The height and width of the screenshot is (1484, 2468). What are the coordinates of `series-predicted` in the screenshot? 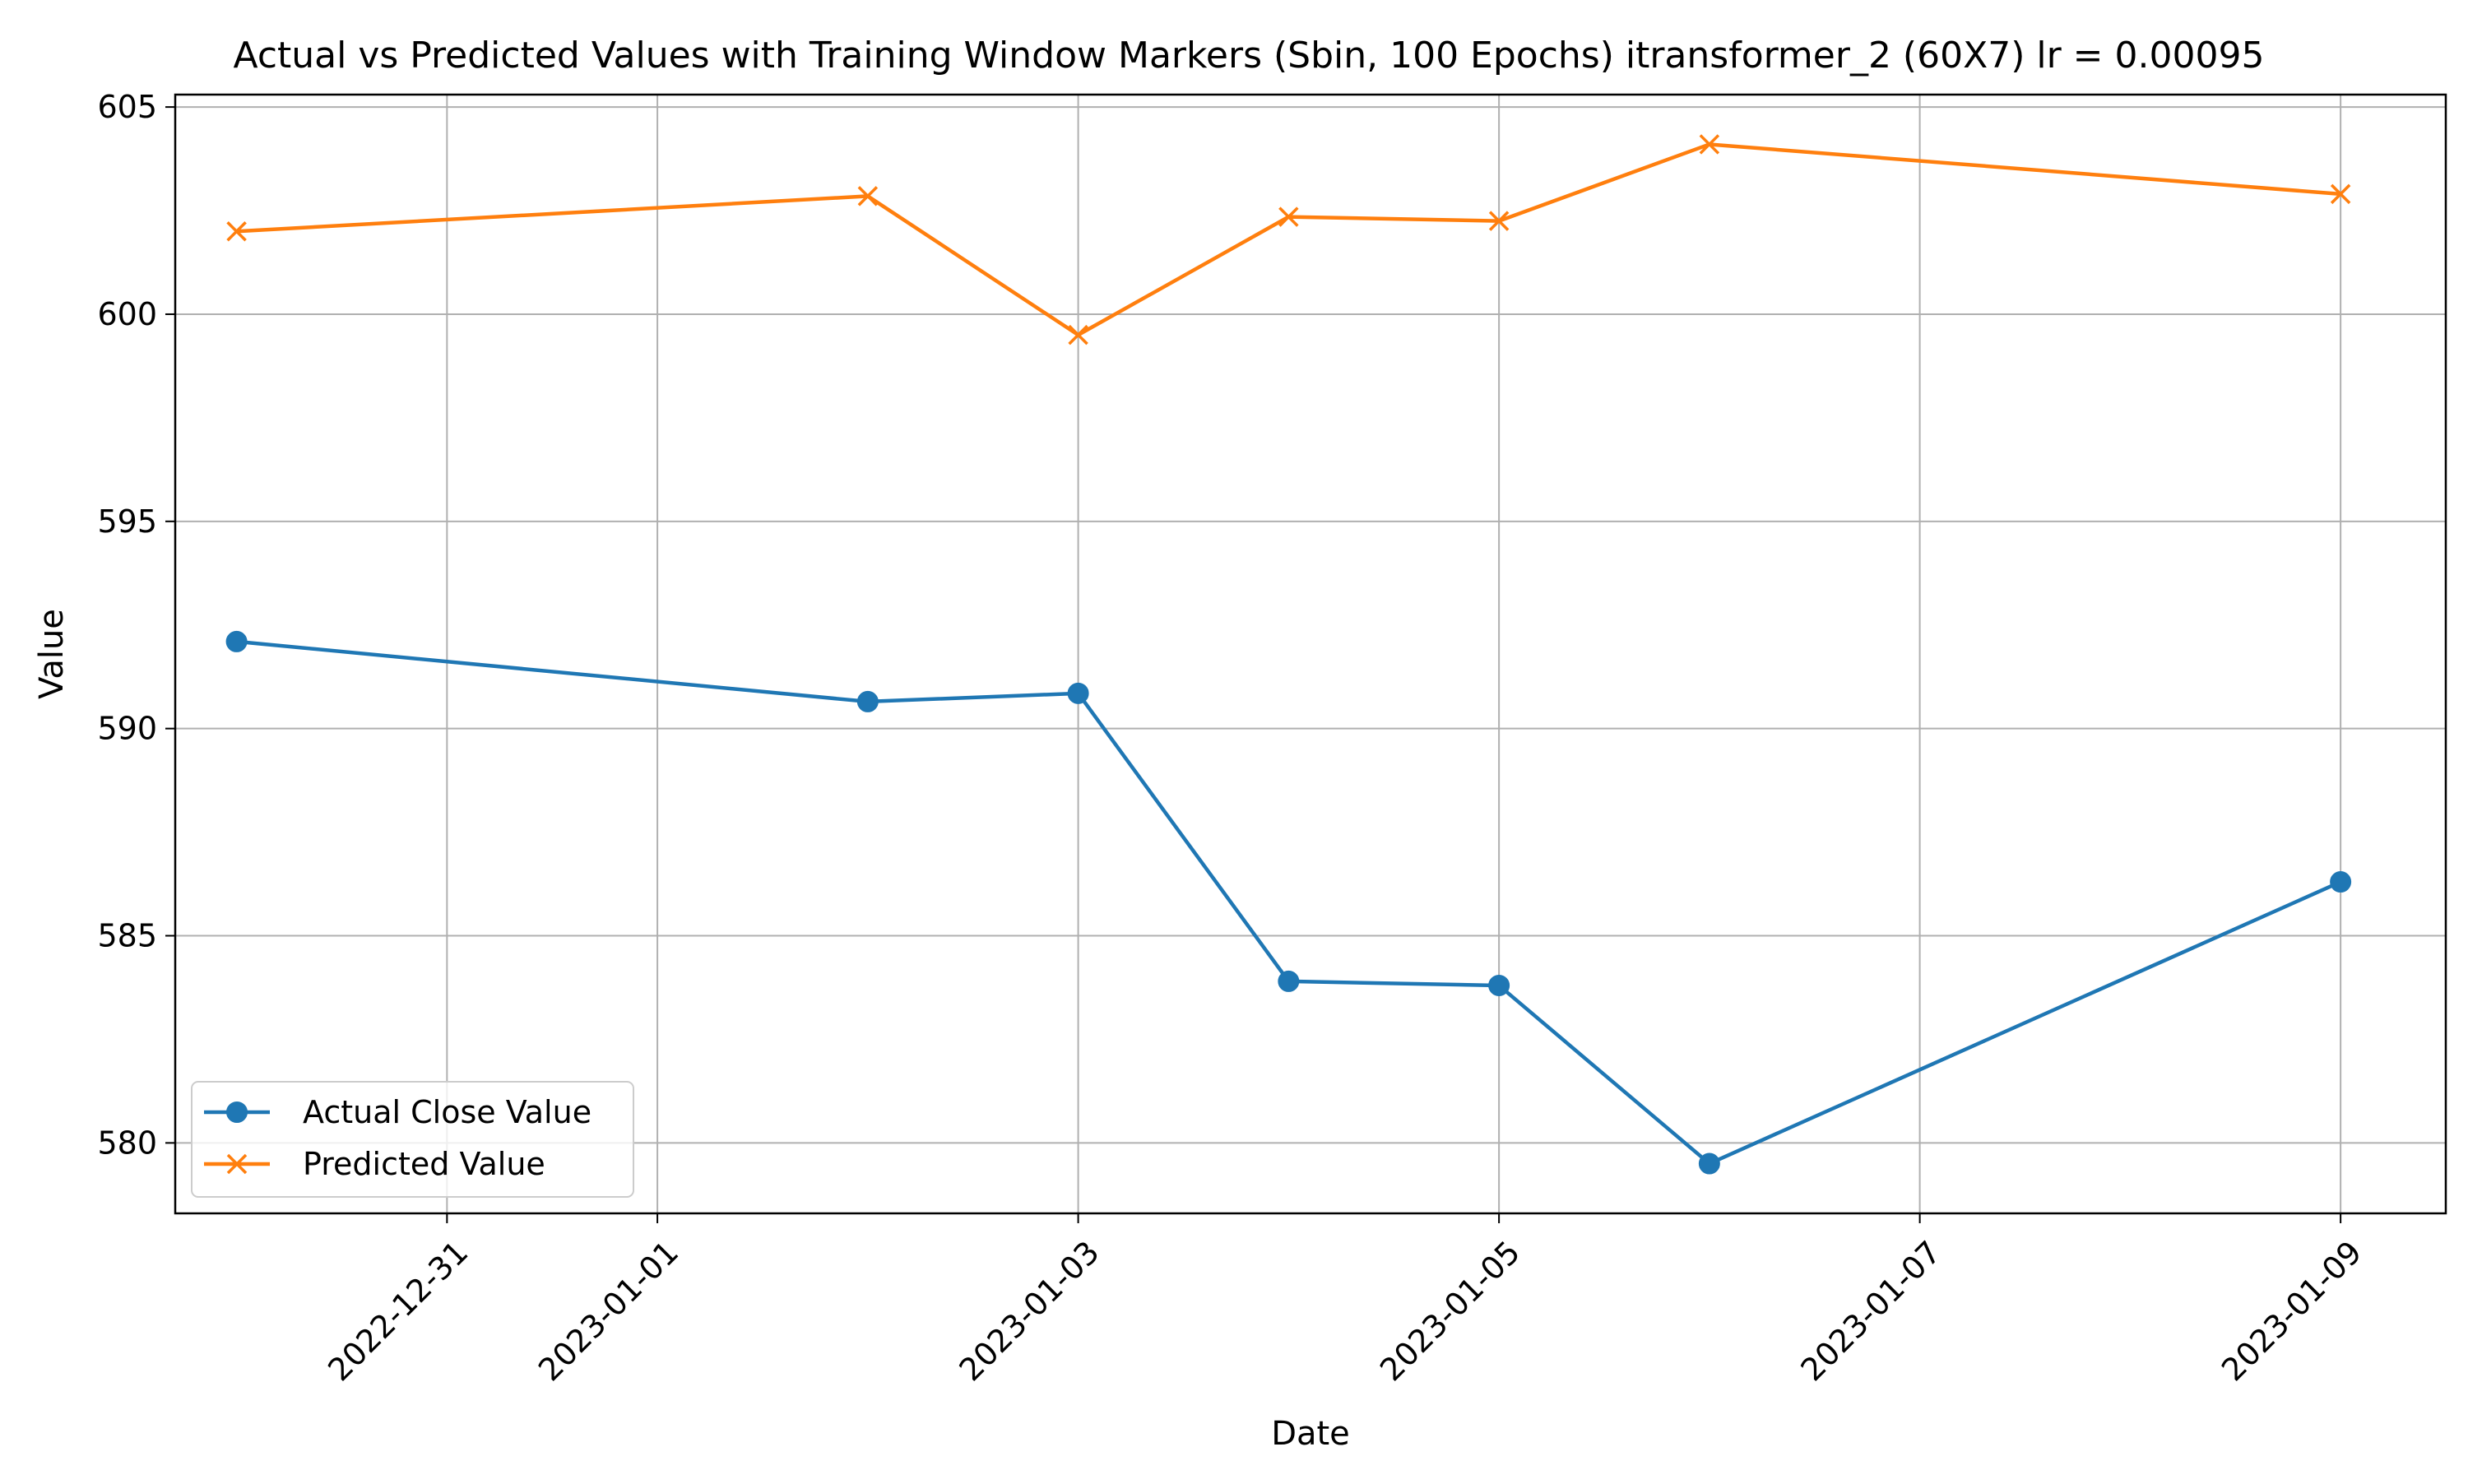 It's located at (1288, 239).